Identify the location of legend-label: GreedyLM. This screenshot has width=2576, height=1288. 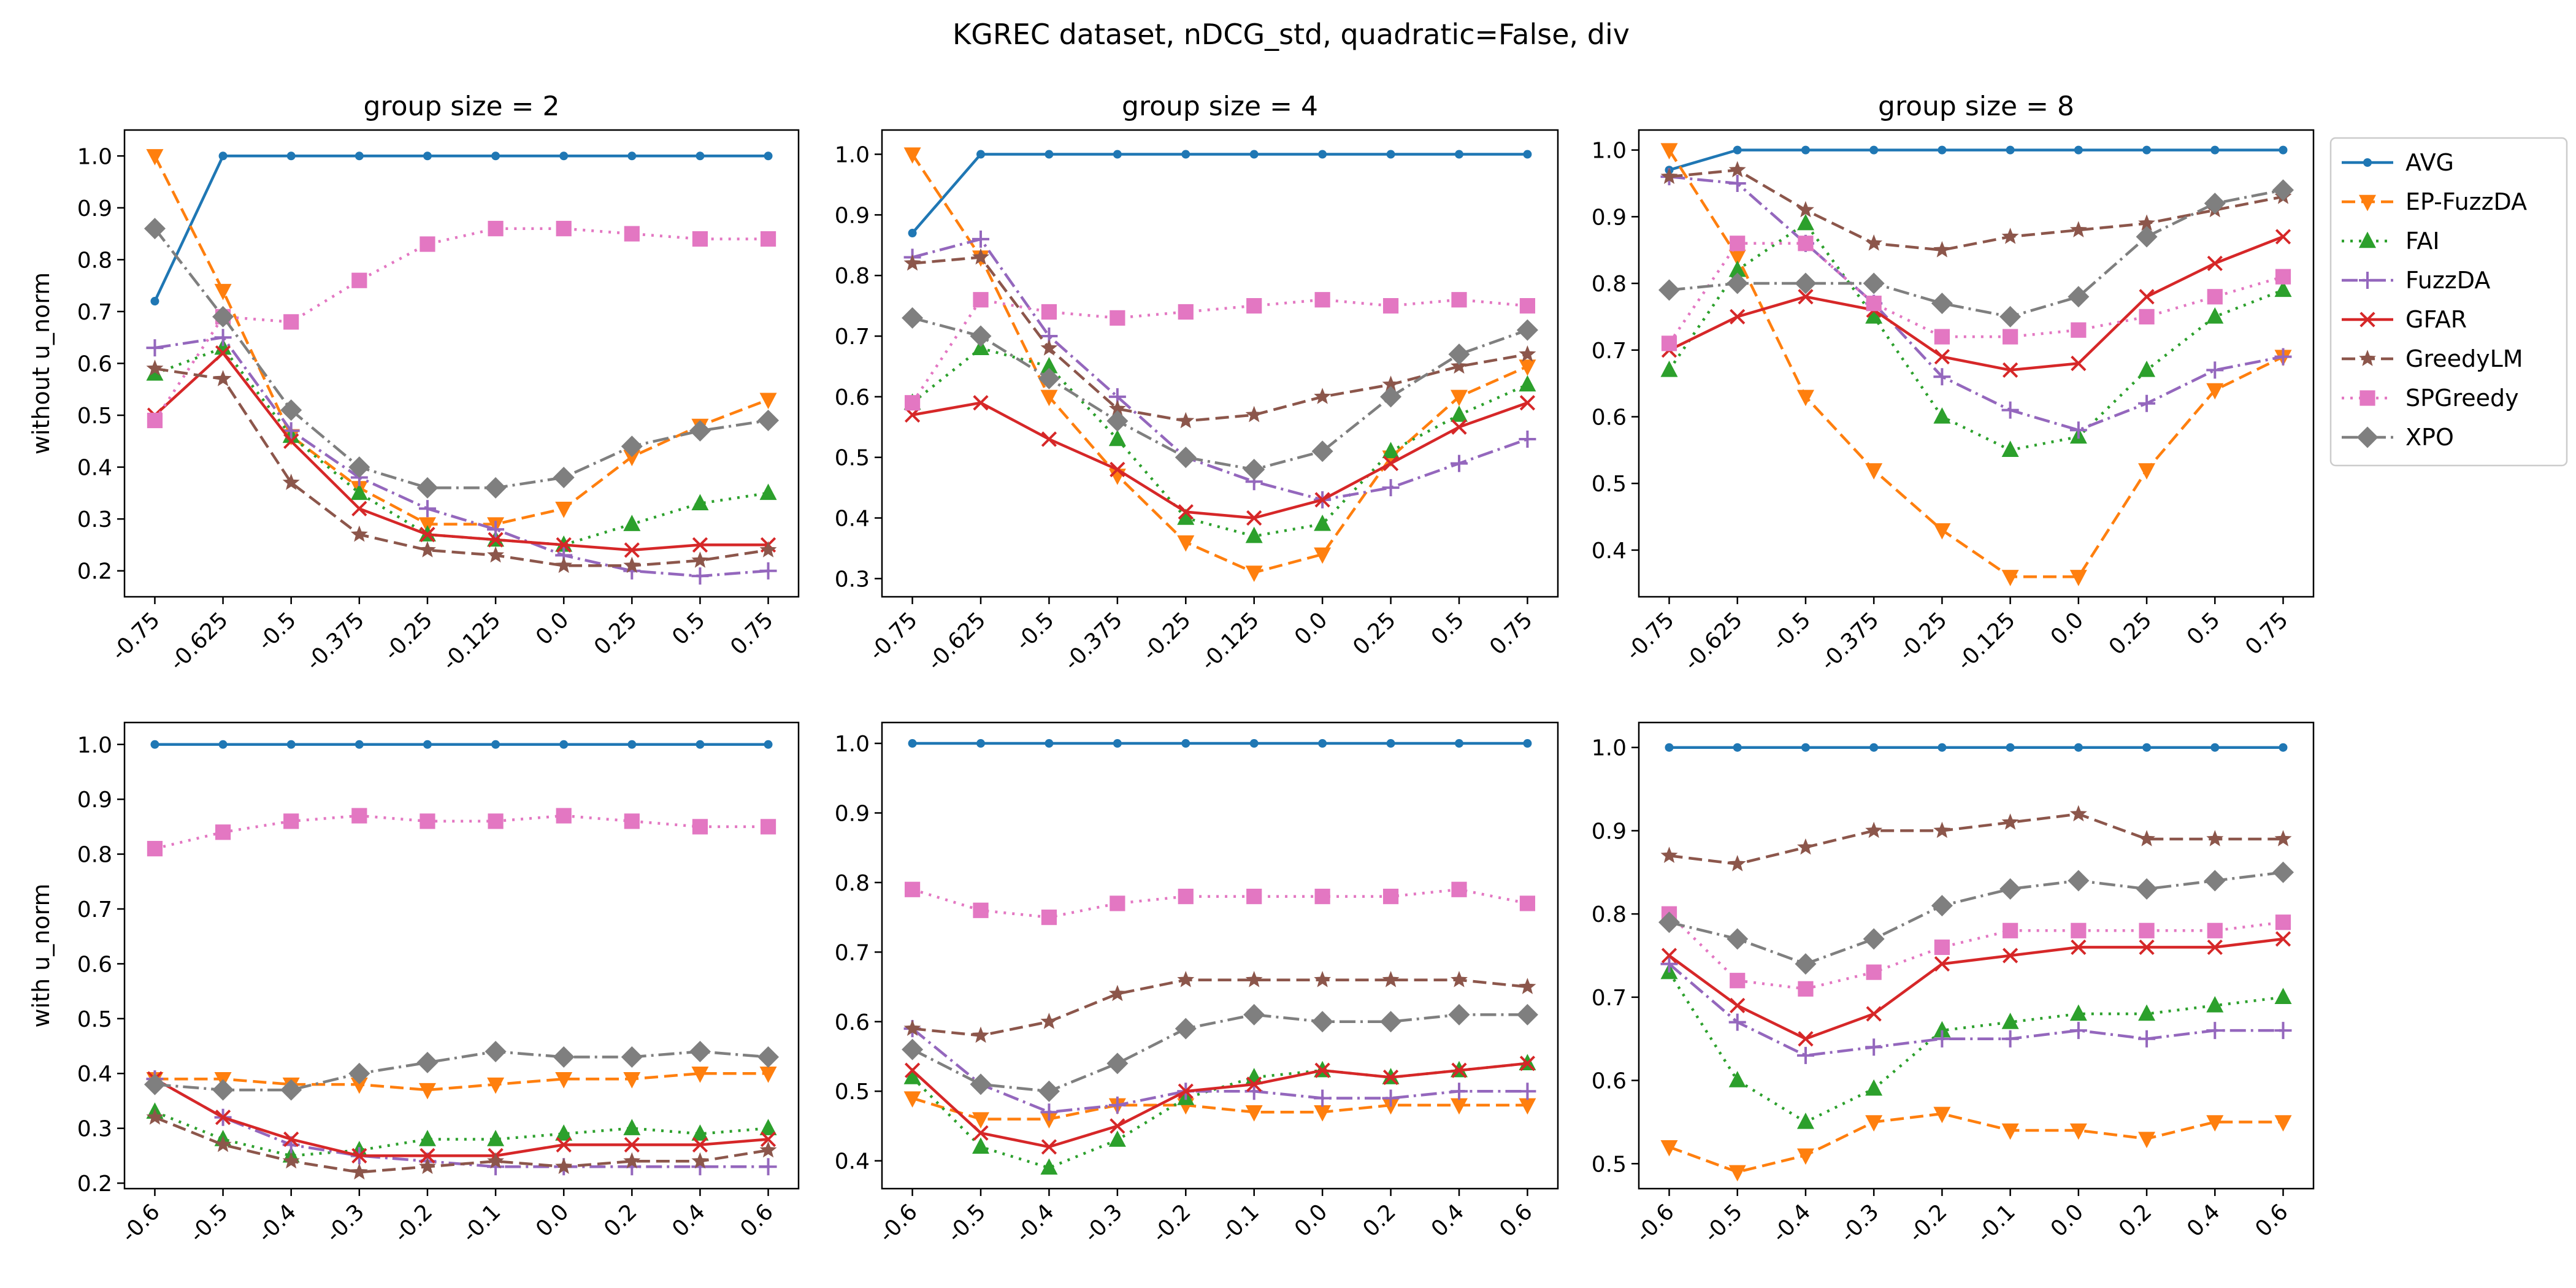
(2464, 358).